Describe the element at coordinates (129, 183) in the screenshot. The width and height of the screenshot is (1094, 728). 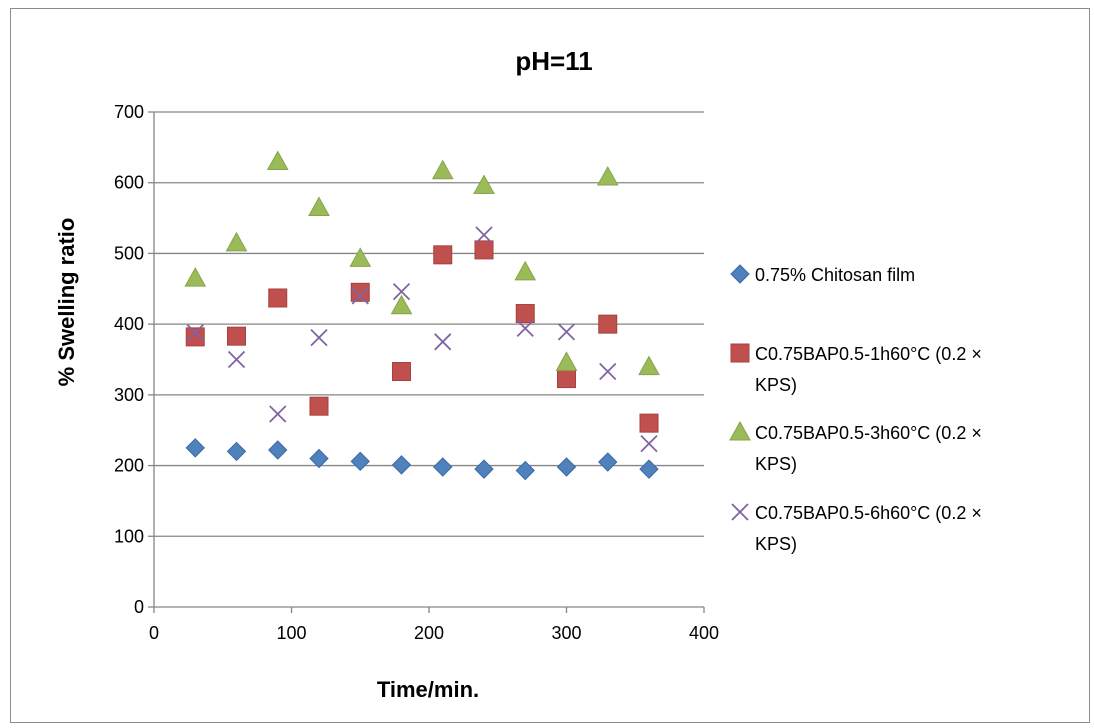
I see `y-tick-label: 600` at that location.